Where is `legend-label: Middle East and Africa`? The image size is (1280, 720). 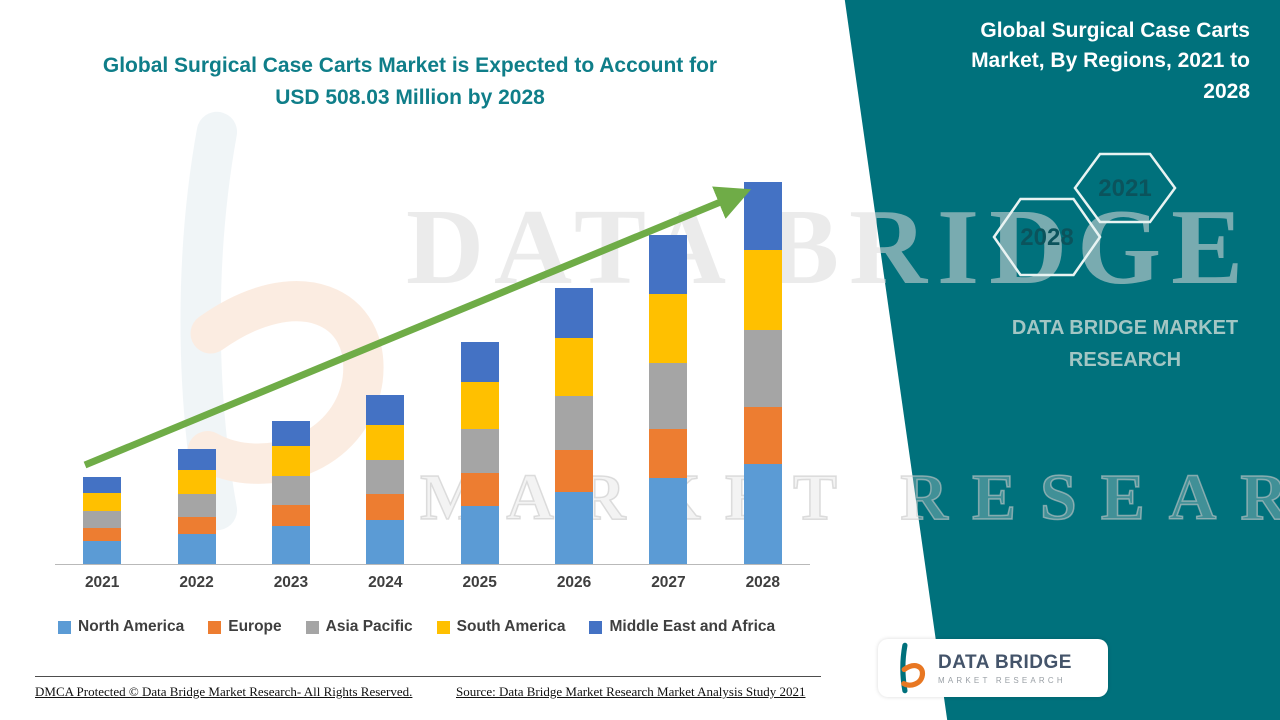 legend-label: Middle East and Africa is located at coordinates (692, 626).